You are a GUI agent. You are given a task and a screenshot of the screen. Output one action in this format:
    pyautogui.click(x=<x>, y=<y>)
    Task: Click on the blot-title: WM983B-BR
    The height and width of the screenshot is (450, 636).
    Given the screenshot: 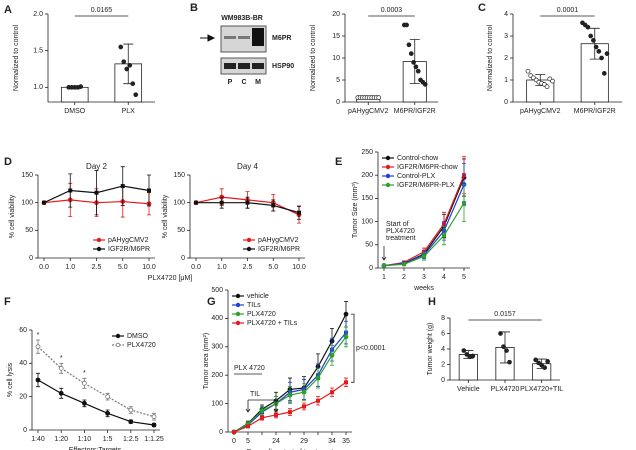 What is the action you would take?
    pyautogui.click(x=242, y=18)
    